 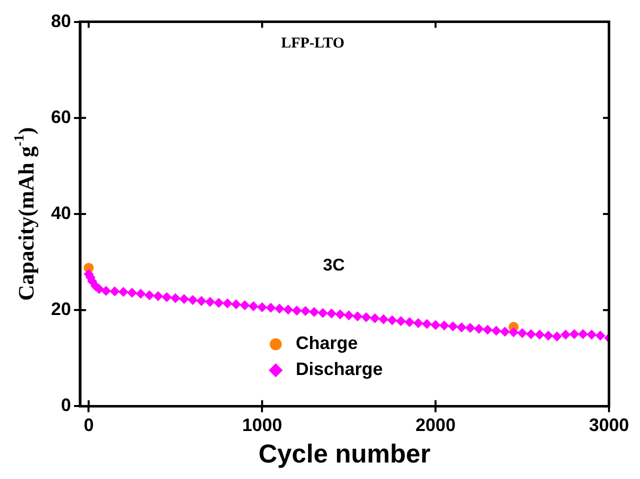 What do you see at coordinates (344, 453) in the screenshot?
I see `x-axis-title: Cycle number` at bounding box center [344, 453].